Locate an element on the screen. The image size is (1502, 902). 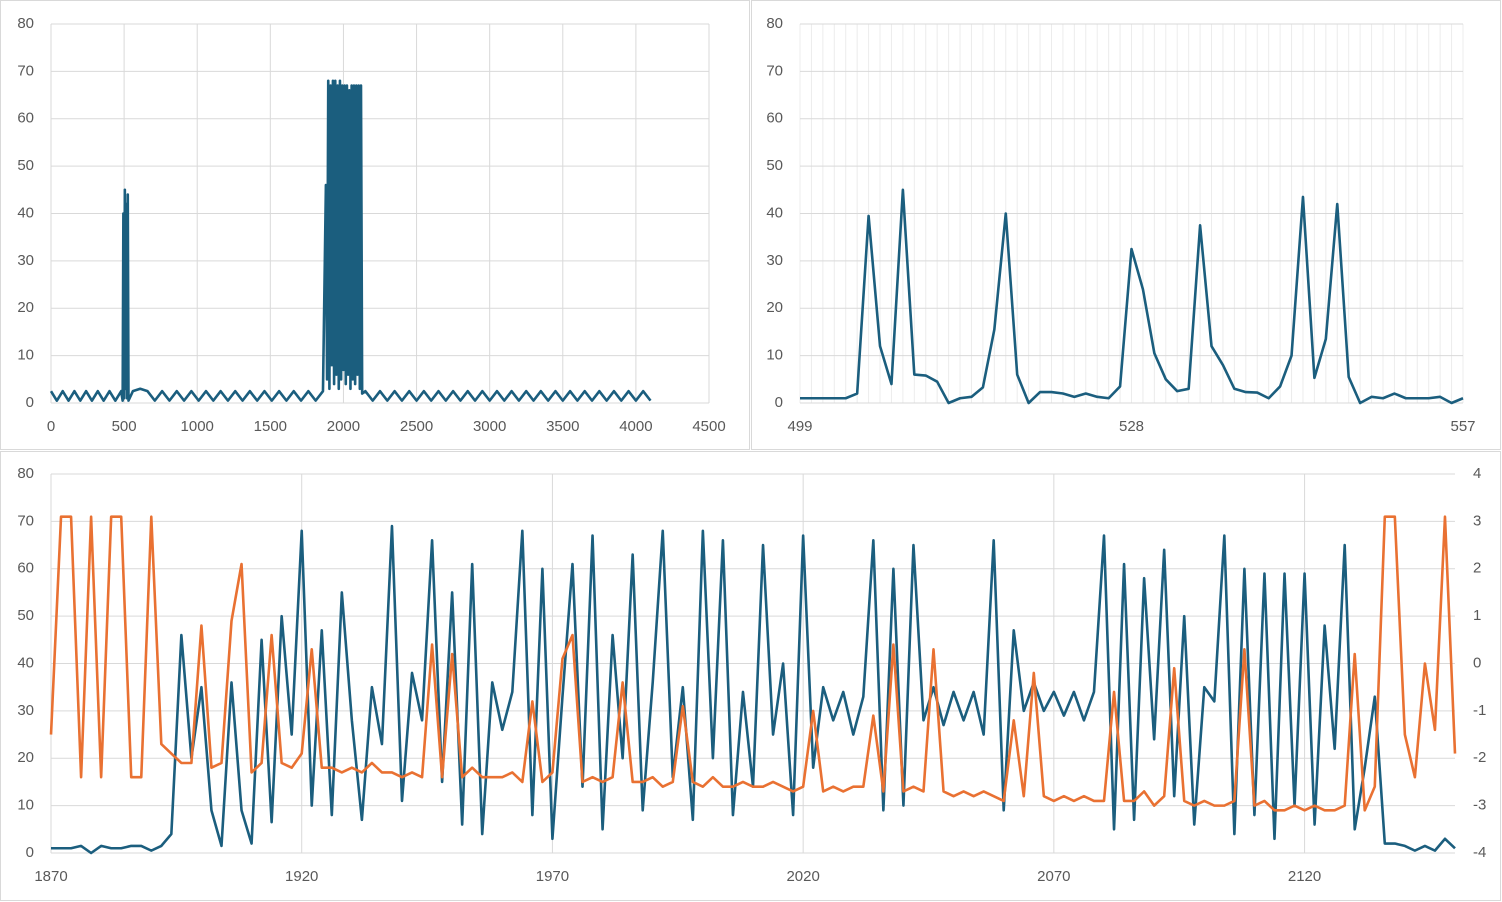
x-tick-label: 4000 is located at coordinates (635, 426).